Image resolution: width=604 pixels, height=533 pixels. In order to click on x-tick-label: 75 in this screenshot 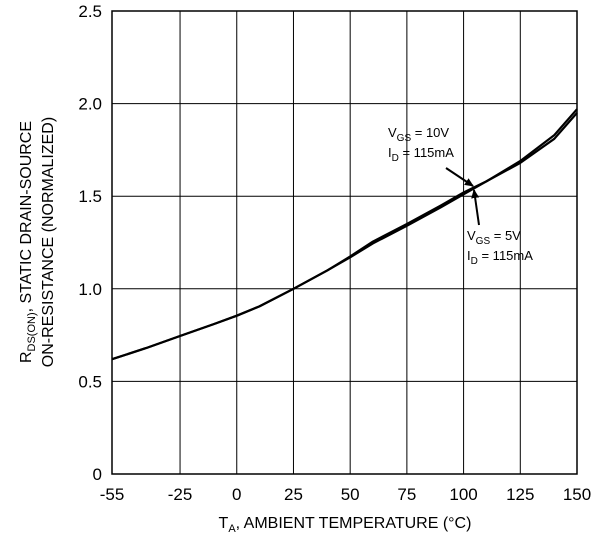, I will do `click(406, 494)`.